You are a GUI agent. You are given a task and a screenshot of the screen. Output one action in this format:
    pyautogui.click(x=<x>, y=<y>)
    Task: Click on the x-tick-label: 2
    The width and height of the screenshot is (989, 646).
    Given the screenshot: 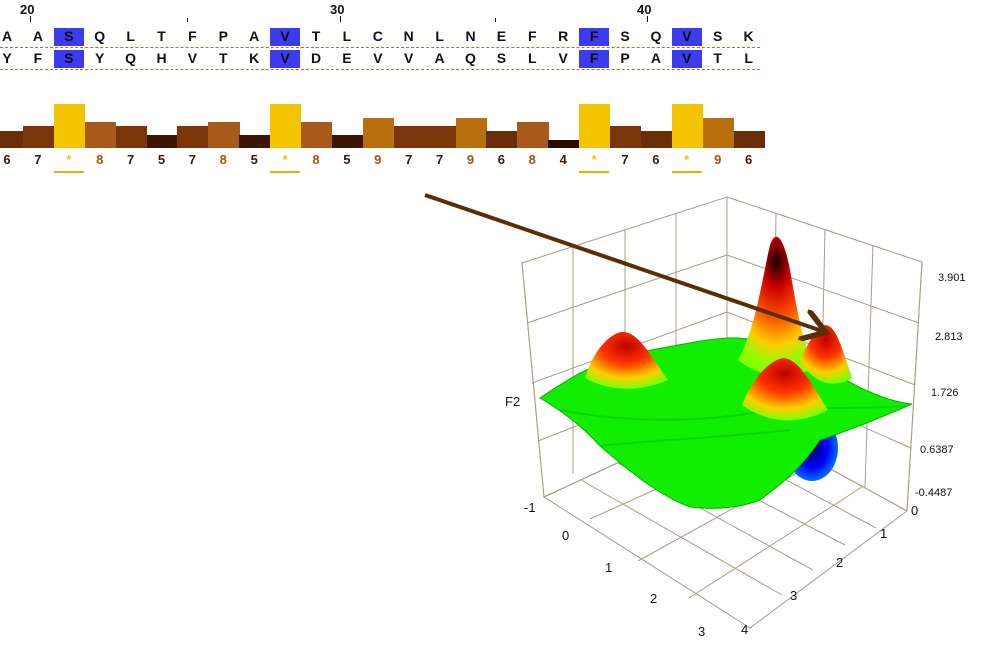 What is the action you would take?
    pyautogui.click(x=653, y=598)
    